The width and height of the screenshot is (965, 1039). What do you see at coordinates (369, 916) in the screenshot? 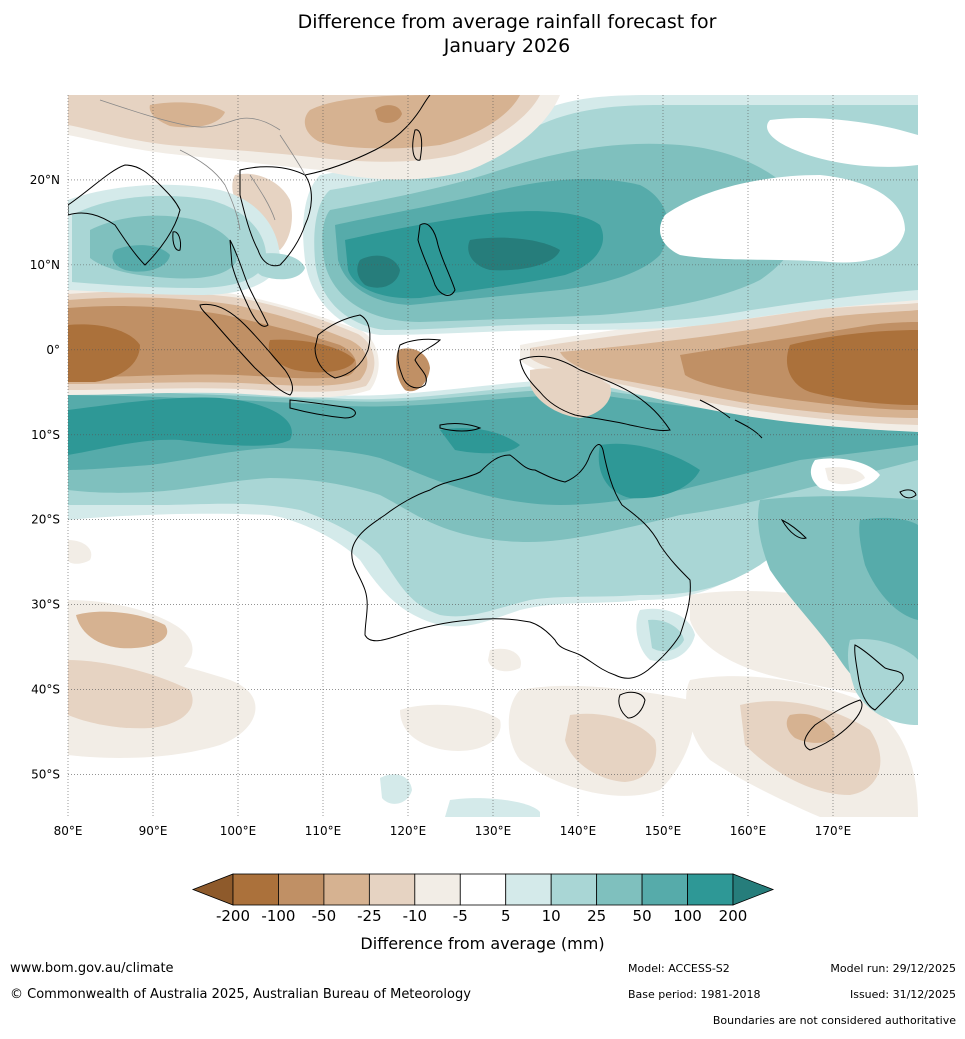
I see `colorbar-tick-label: -25` at bounding box center [369, 916].